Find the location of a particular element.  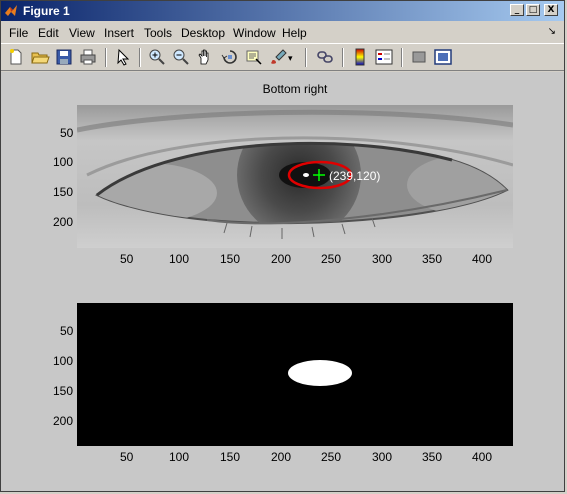

open-file-icon is located at coordinates (40, 57).